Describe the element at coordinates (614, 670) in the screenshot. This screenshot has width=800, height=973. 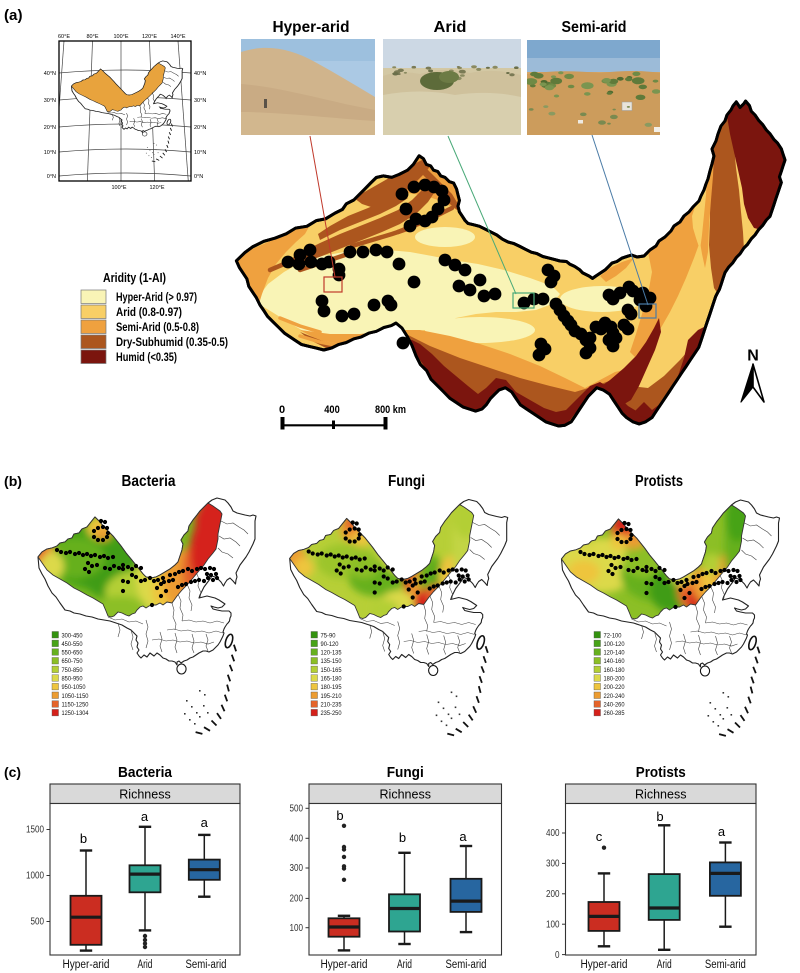
I see `svg-text: 160-180` at that location.